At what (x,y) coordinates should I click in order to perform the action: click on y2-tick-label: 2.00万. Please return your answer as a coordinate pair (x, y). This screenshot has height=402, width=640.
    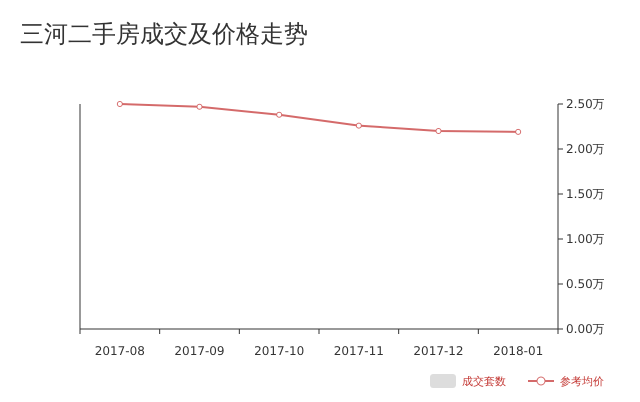
    Looking at the image, I should click on (585, 149).